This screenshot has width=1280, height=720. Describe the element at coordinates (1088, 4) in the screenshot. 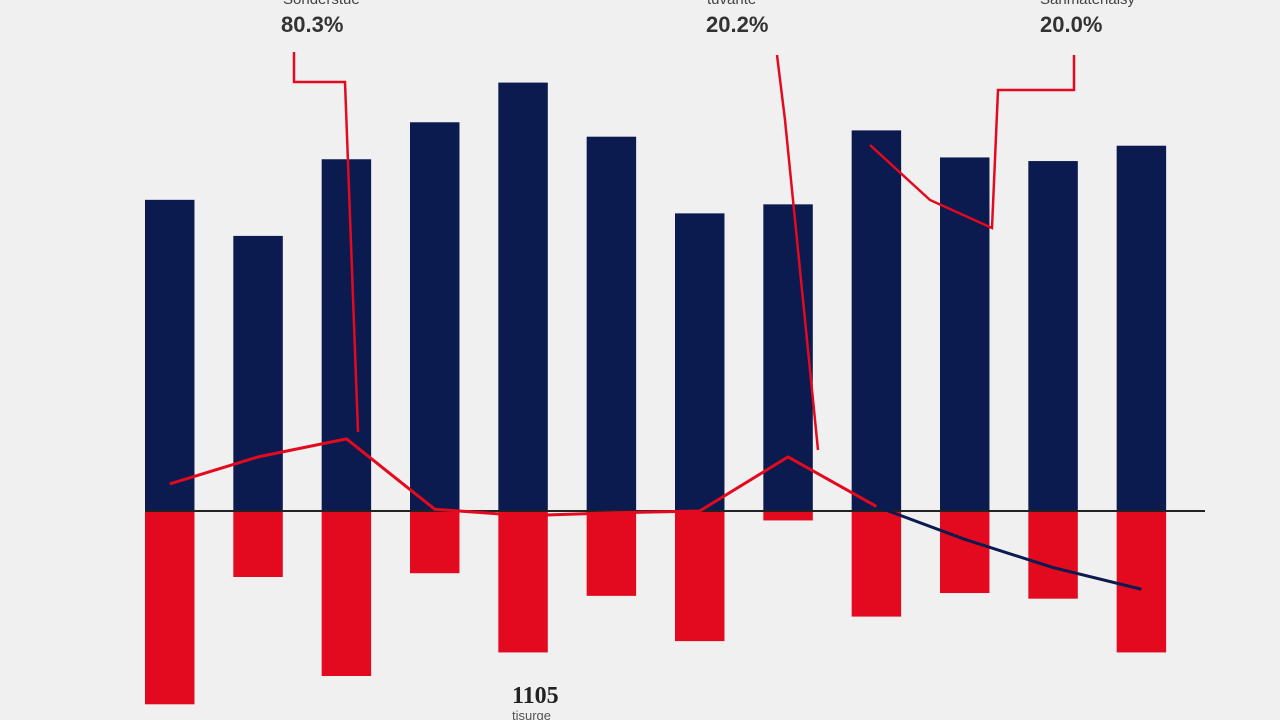

I see `annotation-3-label: Sanmaterialsy` at that location.